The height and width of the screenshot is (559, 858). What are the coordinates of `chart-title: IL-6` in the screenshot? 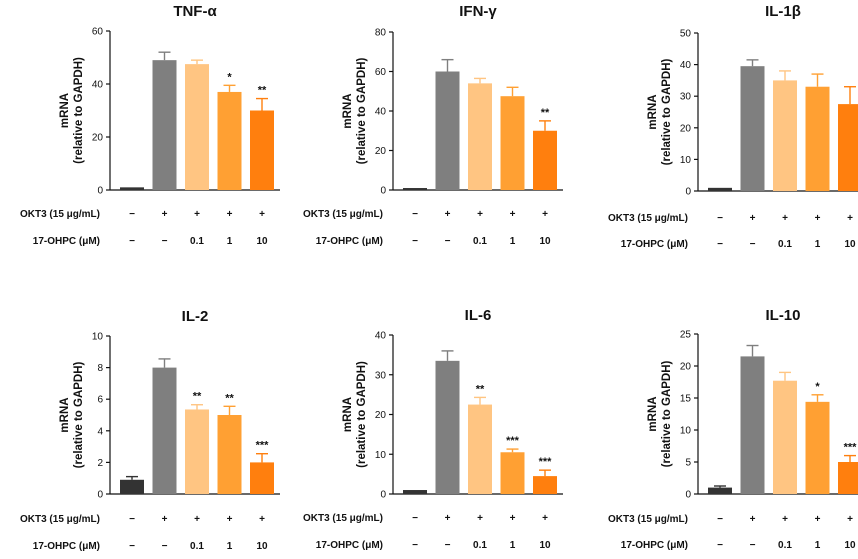 It's located at (478, 315).